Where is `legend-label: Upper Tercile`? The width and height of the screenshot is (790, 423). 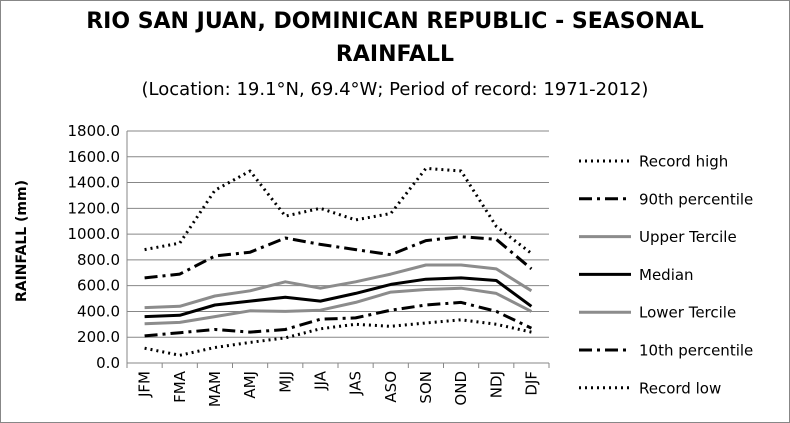 legend-label: Upper Tercile is located at coordinates (688, 237).